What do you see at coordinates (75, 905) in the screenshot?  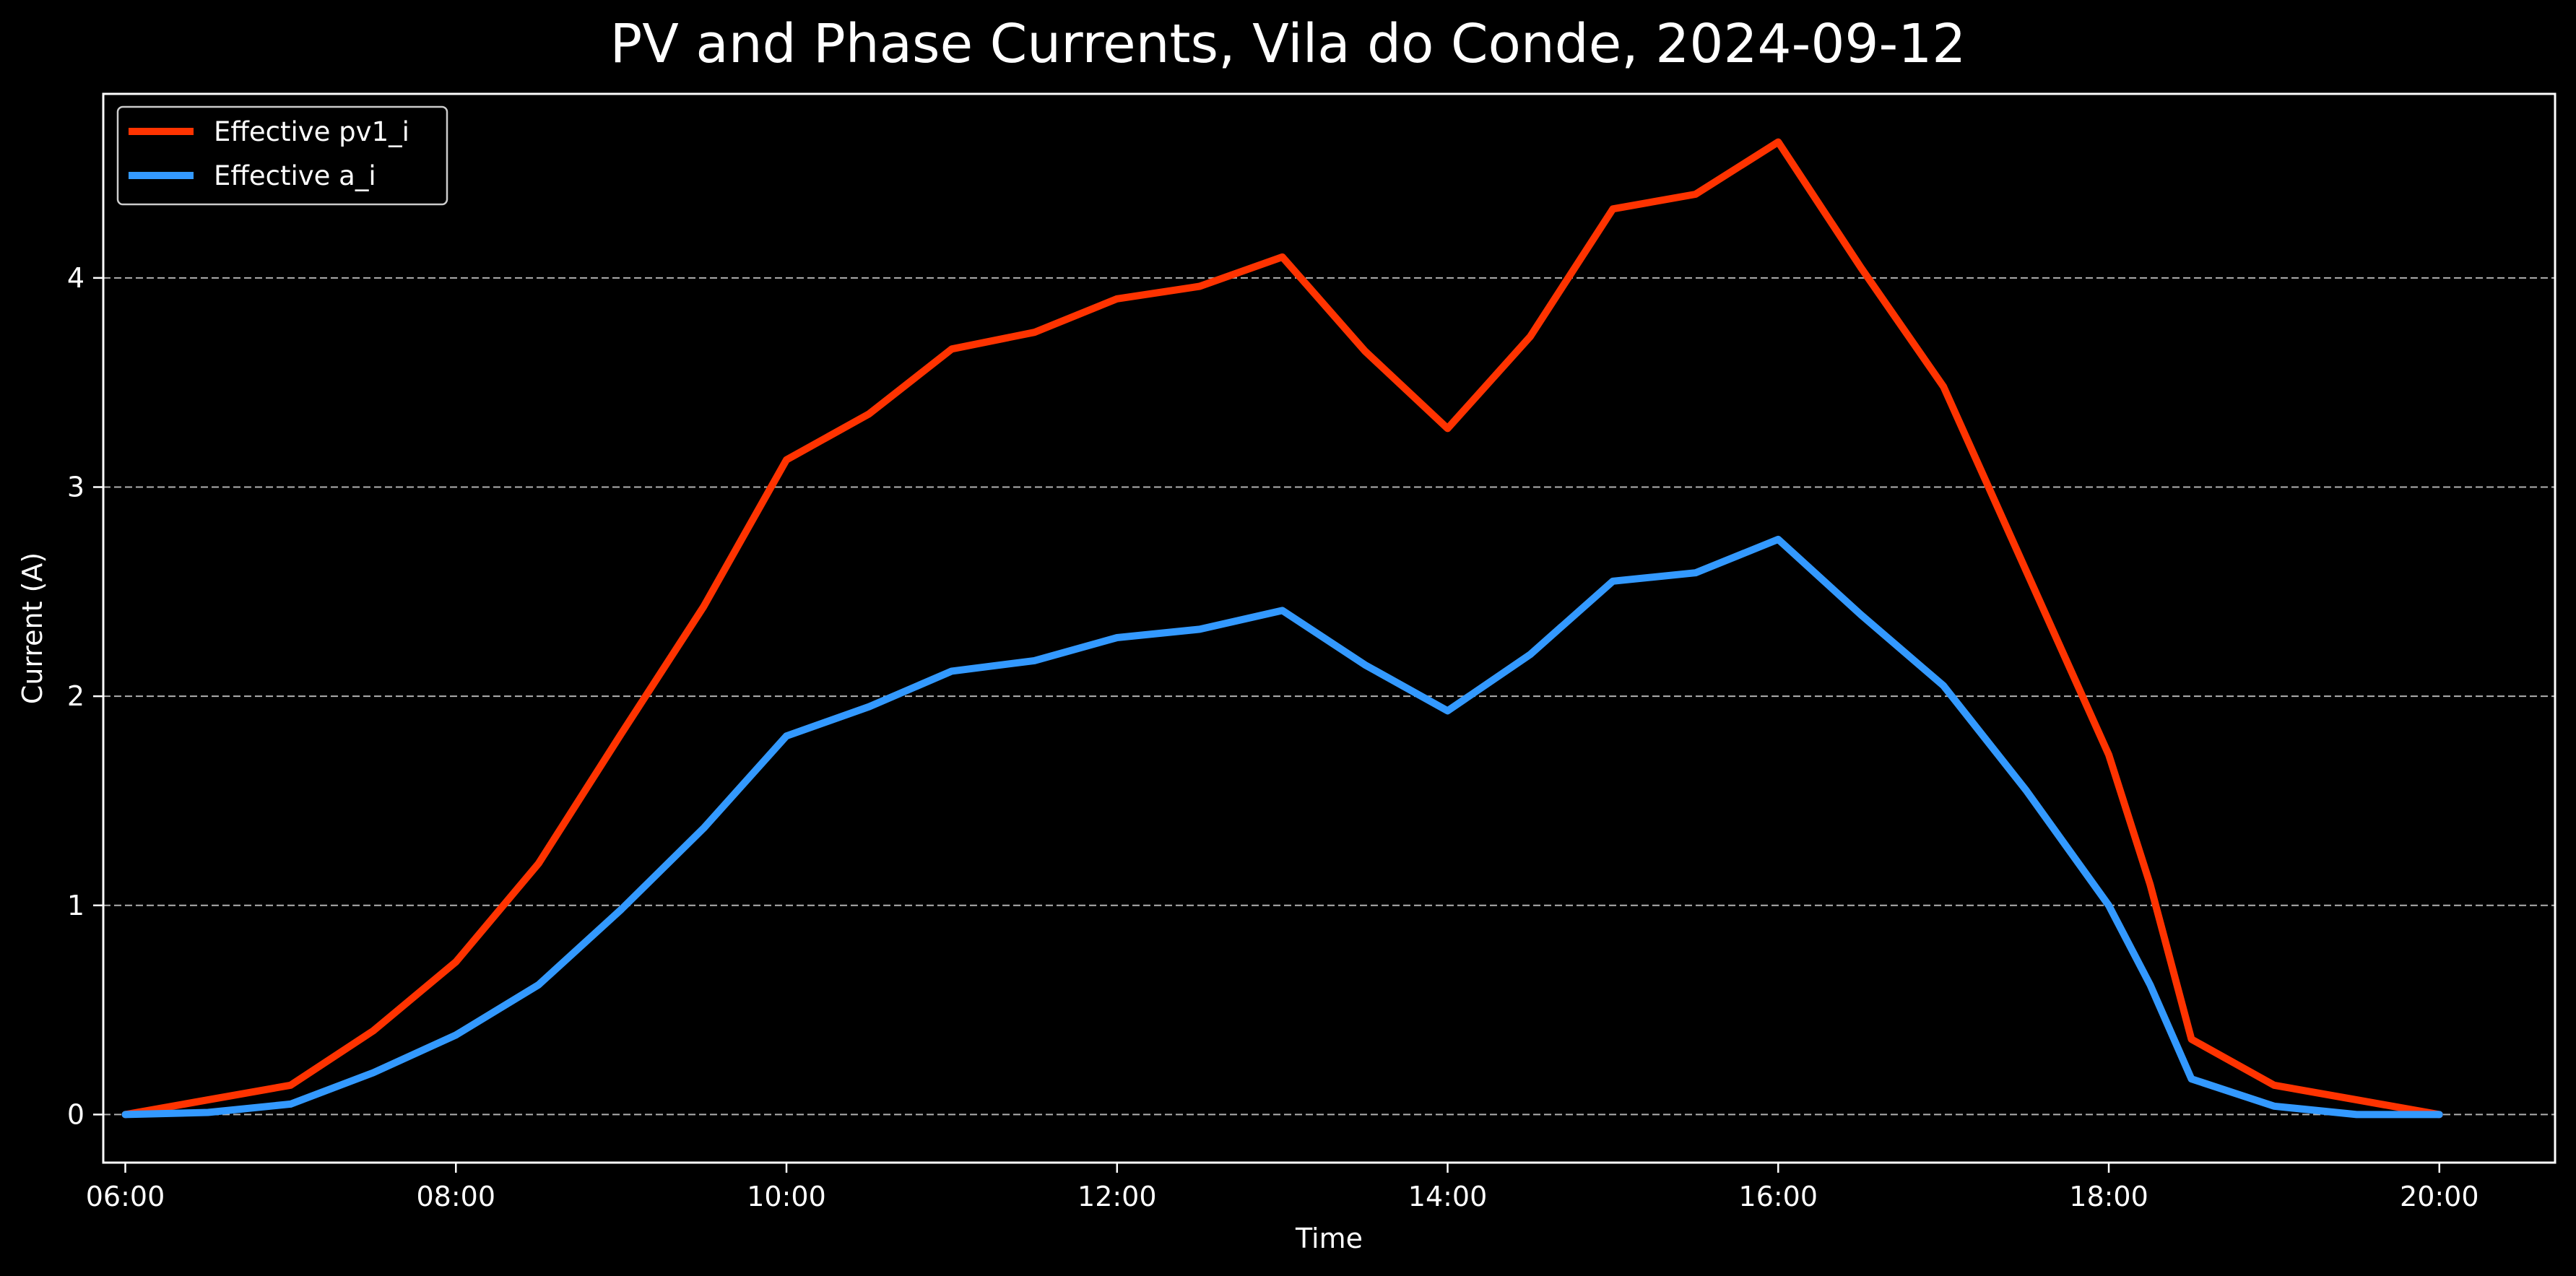 I see `y-tick-label: 1` at bounding box center [75, 905].